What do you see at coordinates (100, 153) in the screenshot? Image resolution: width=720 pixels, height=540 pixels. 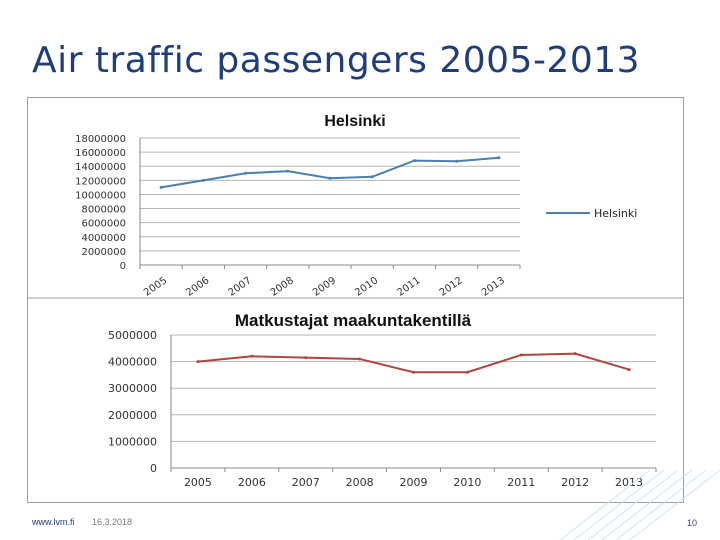 I see `y-tick-label: 16000000` at bounding box center [100, 153].